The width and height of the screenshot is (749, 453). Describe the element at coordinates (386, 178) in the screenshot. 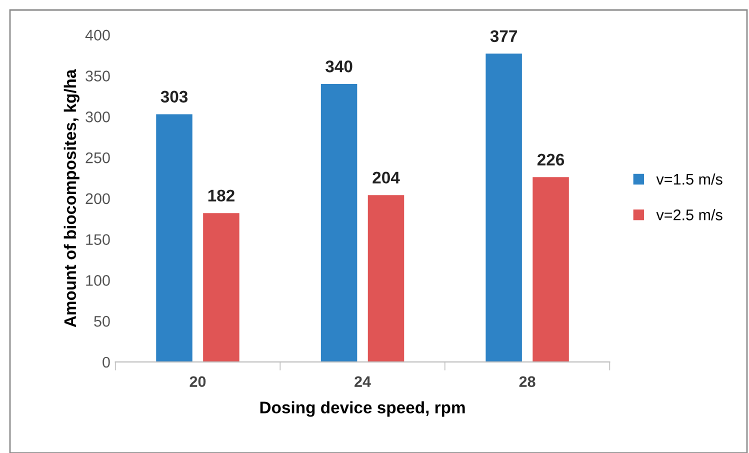

I see `data-label: 204` at that location.